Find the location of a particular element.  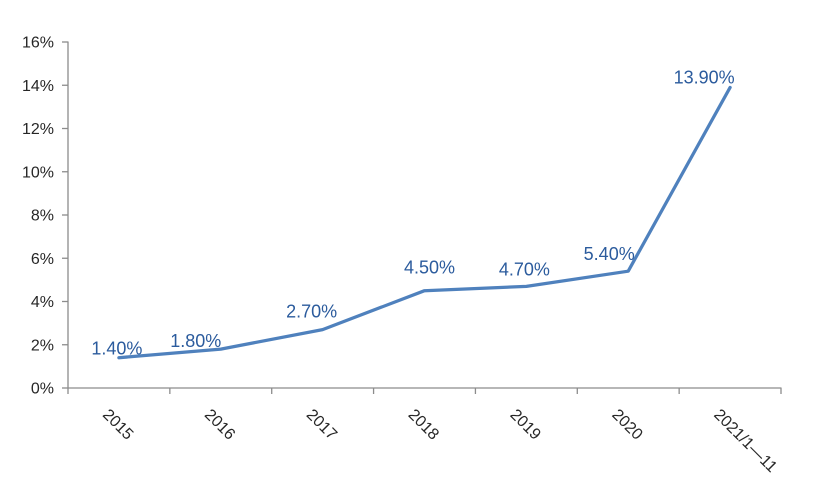

x-axis-label: 2015 is located at coordinates (117, 424).